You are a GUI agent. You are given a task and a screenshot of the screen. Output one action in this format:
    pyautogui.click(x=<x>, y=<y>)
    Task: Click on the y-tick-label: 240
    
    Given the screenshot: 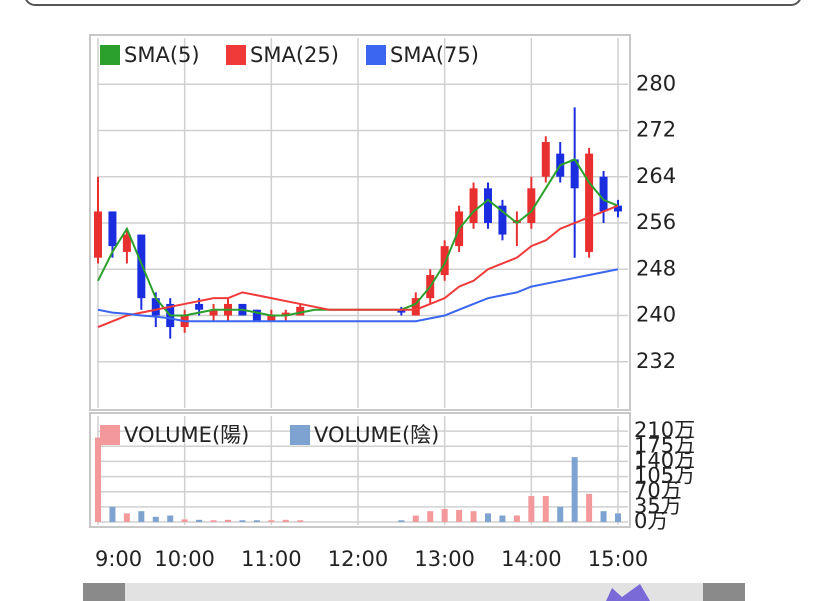 What is the action you would take?
    pyautogui.click(x=656, y=315)
    